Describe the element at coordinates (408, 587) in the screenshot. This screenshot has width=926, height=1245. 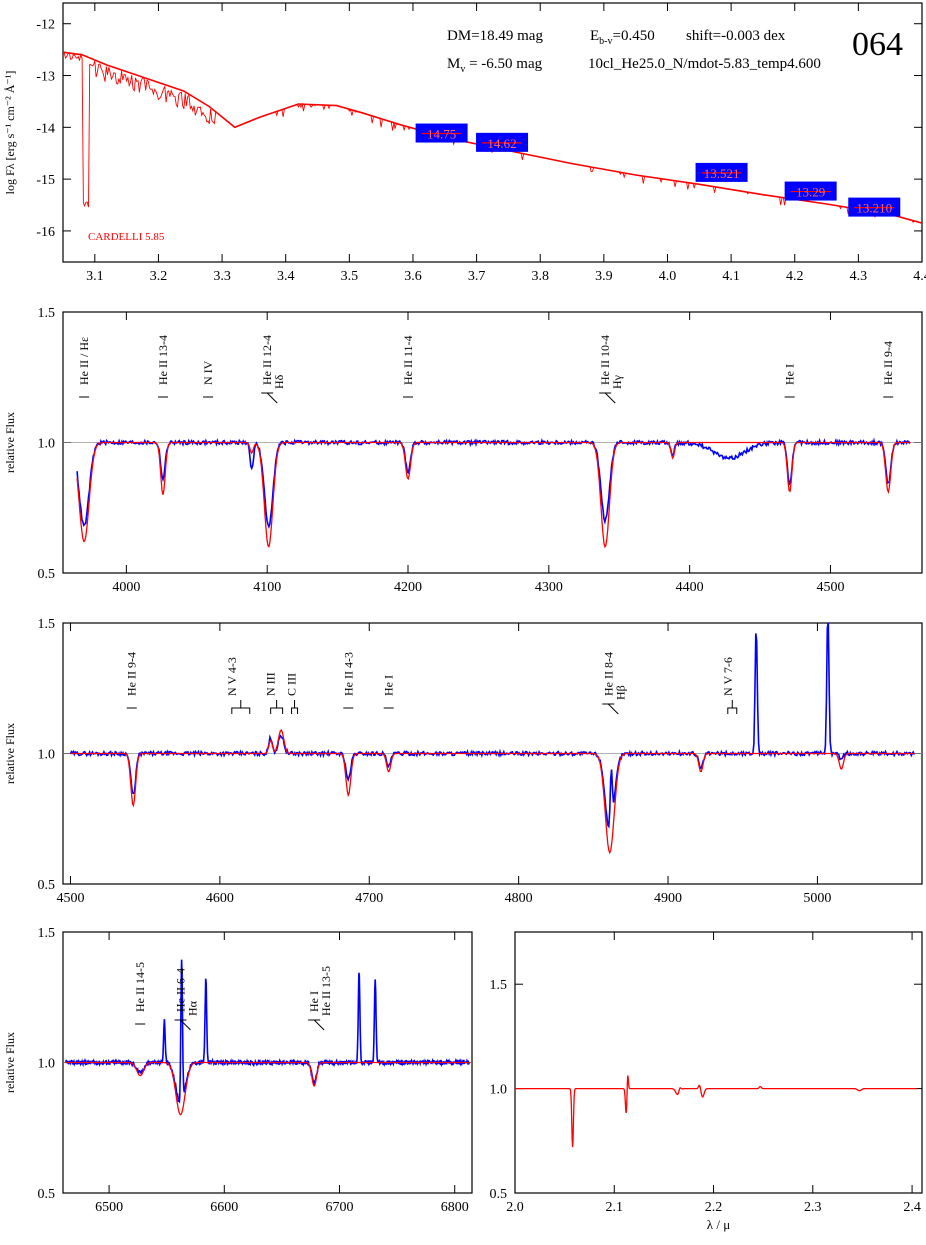
I see `blue-xtick-label: 4200` at that location.